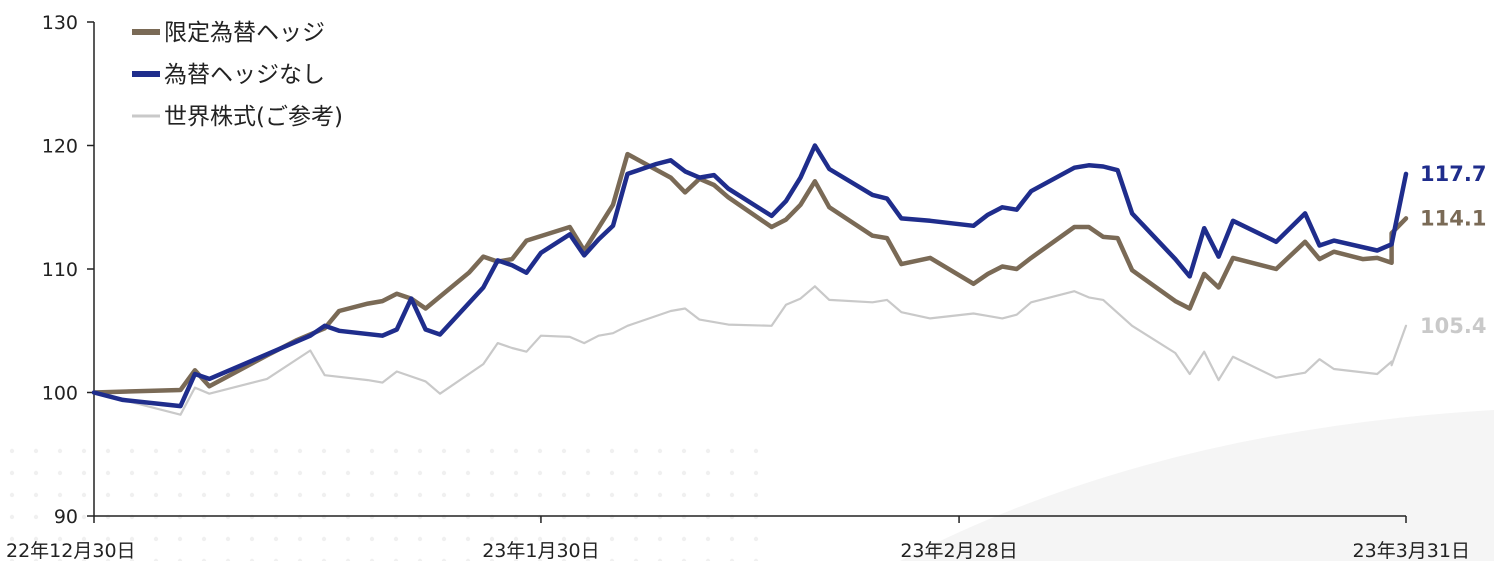  I want to click on legend-label-limited-hedge: 限定為替ヘッジ, so click(244, 33).